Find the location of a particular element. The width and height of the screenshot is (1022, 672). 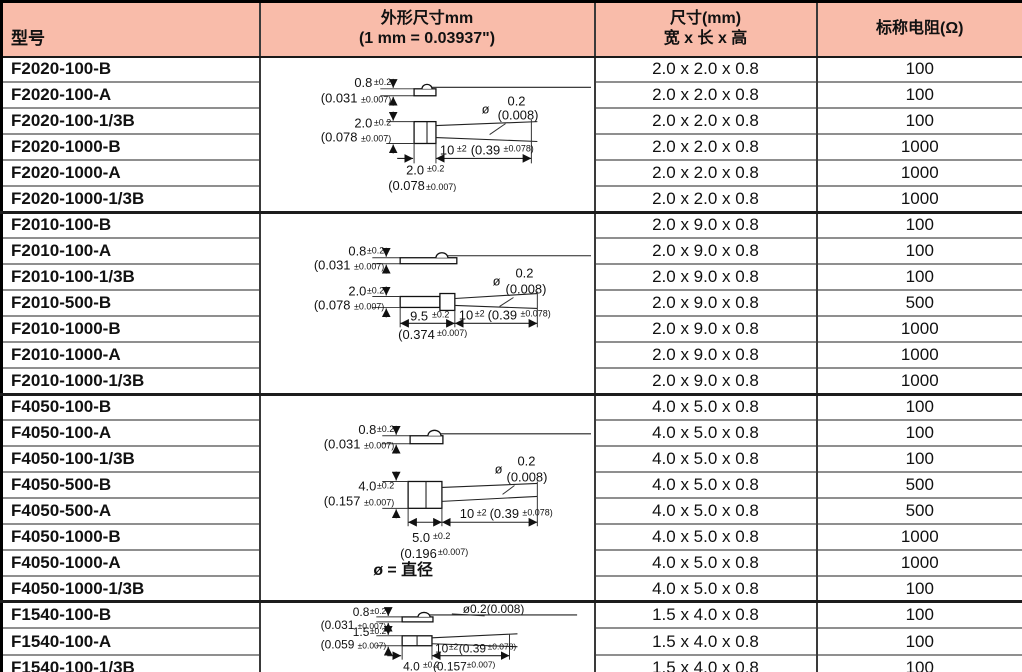

dim-label: 10 is located at coordinates (441, 649).